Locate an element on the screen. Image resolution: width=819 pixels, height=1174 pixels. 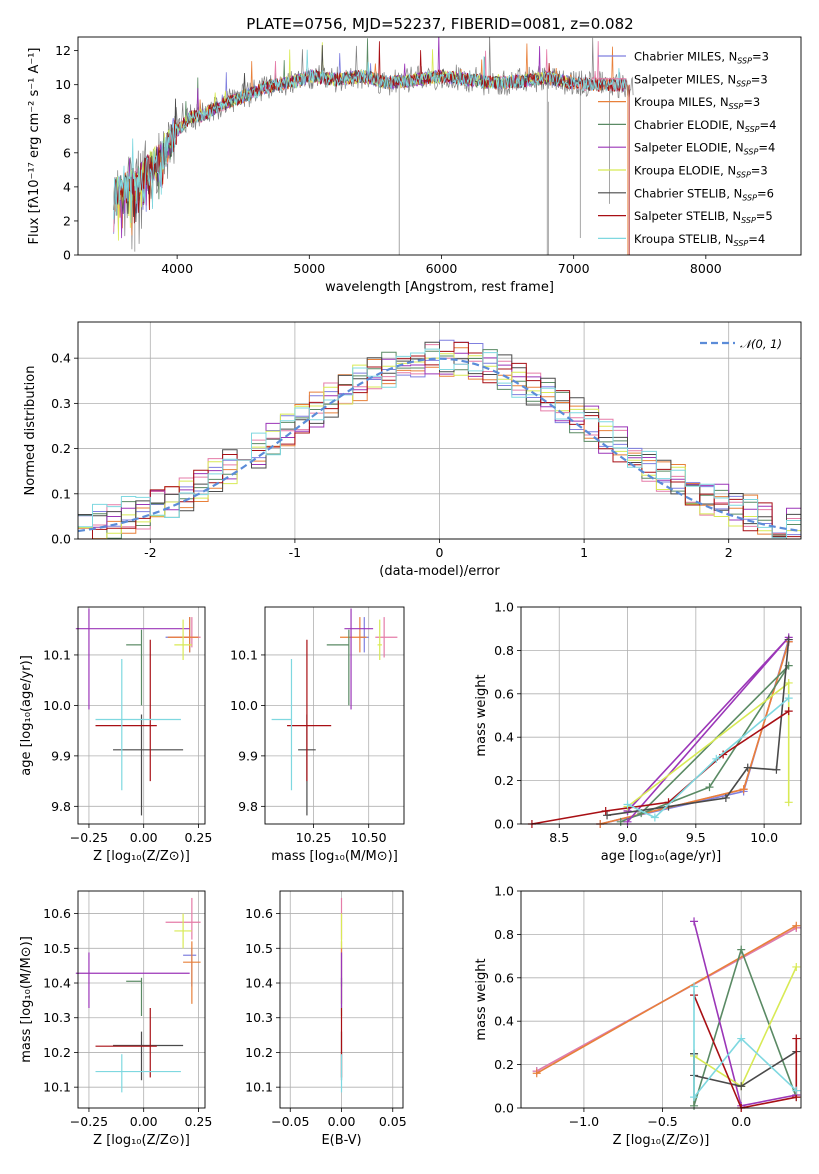
age_vs_mass-points is located at coordinates (334, 712).